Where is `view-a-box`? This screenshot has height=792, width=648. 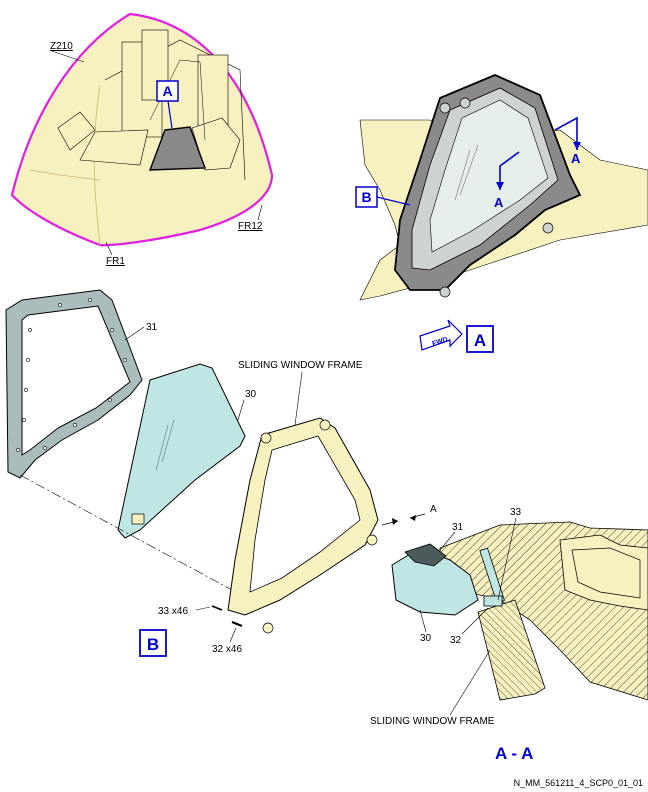 view-a-box is located at coordinates (480, 339).